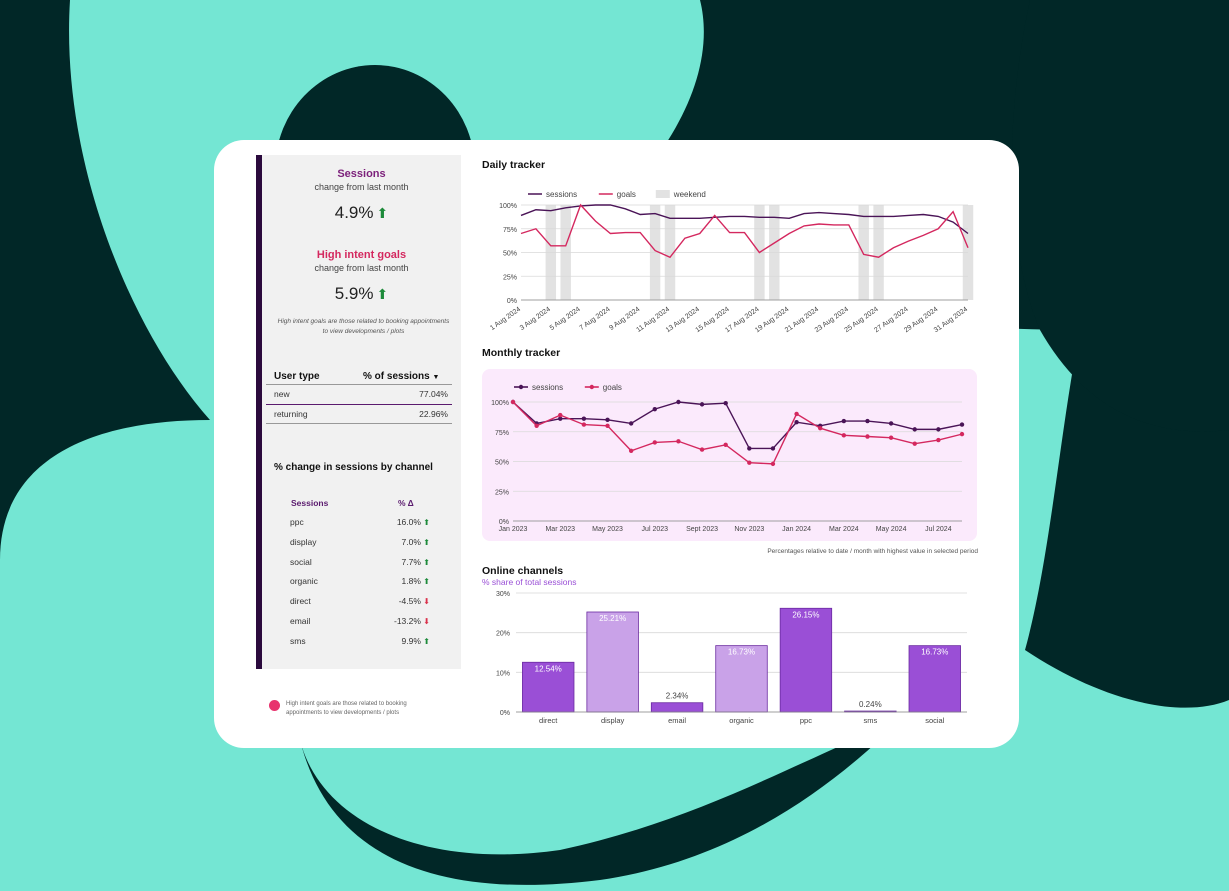 This screenshot has height=891, width=1229. I want to click on monthly-tracker-title: Monthly tracker, so click(521, 353).